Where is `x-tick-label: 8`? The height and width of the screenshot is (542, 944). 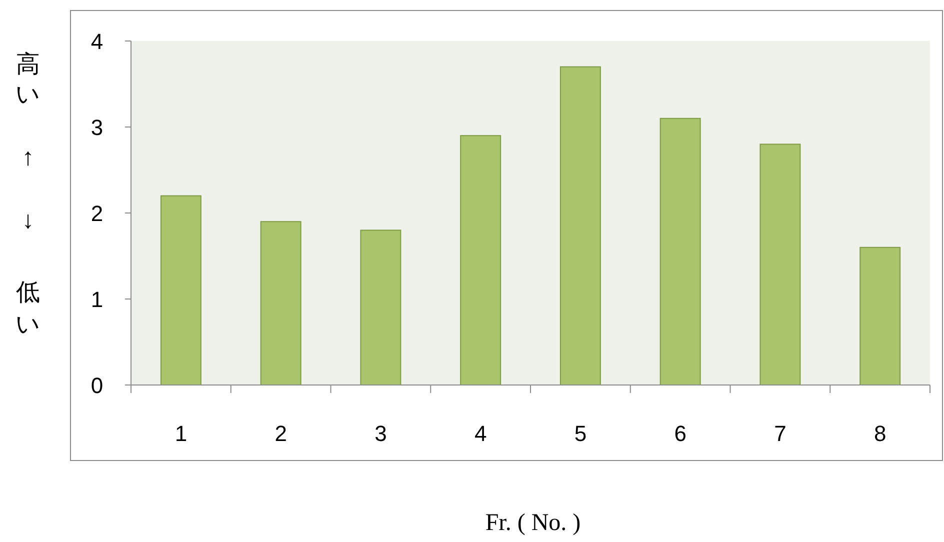
x-tick-label: 8 is located at coordinates (880, 433).